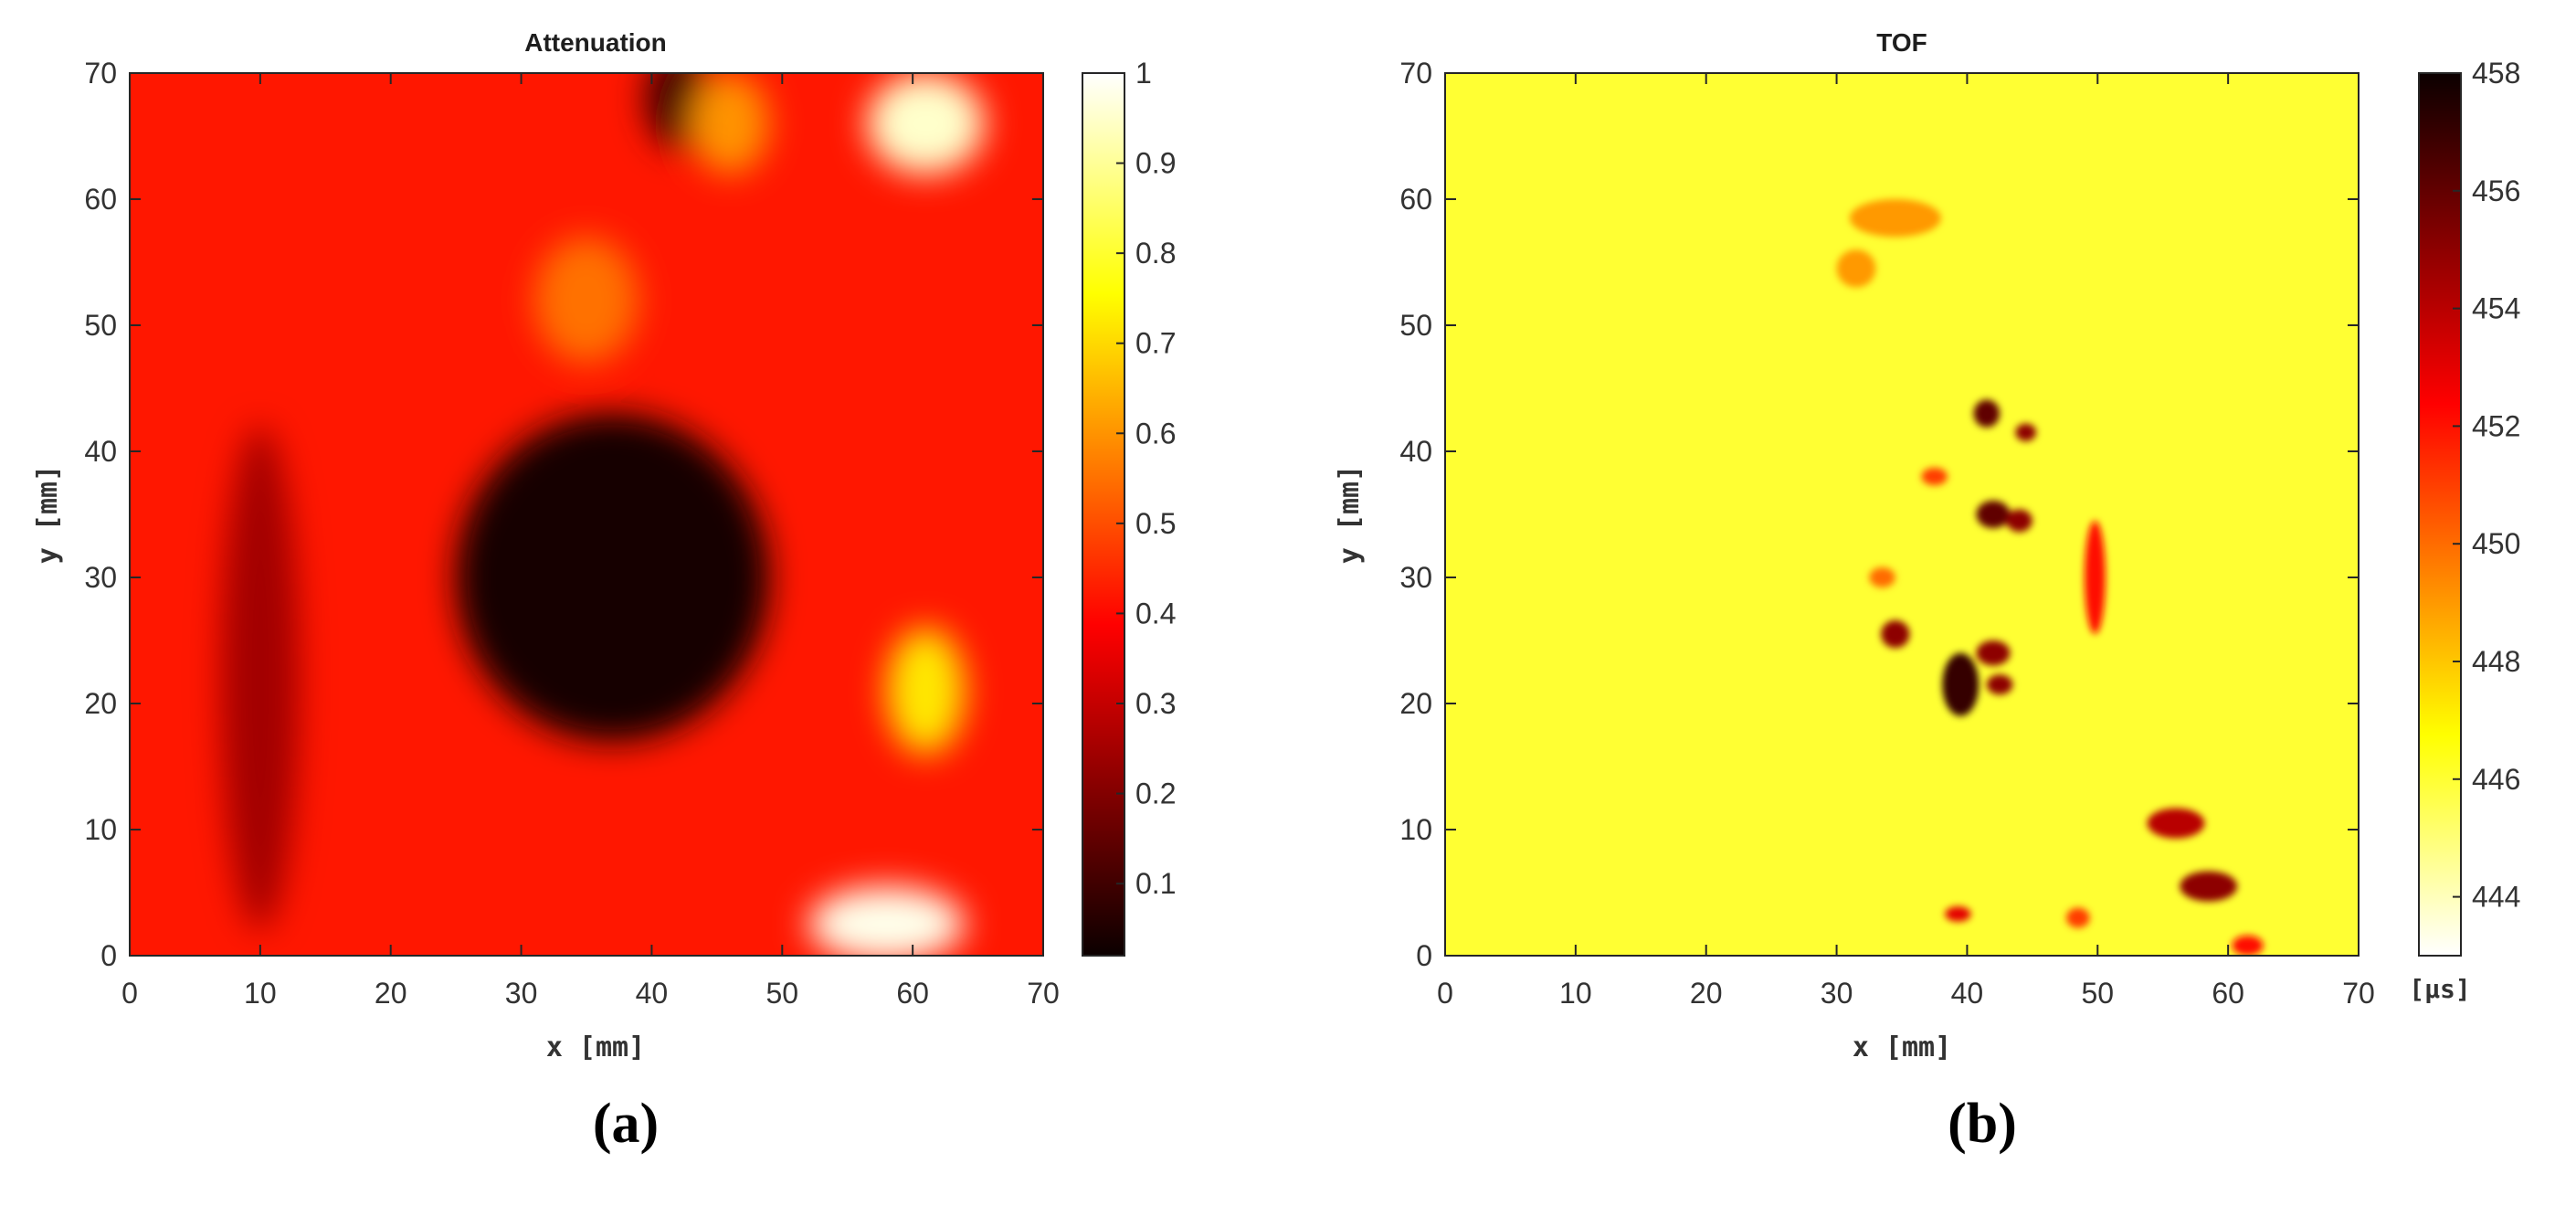  I want to click on colorbar-tick-label: 444, so click(2496, 897).